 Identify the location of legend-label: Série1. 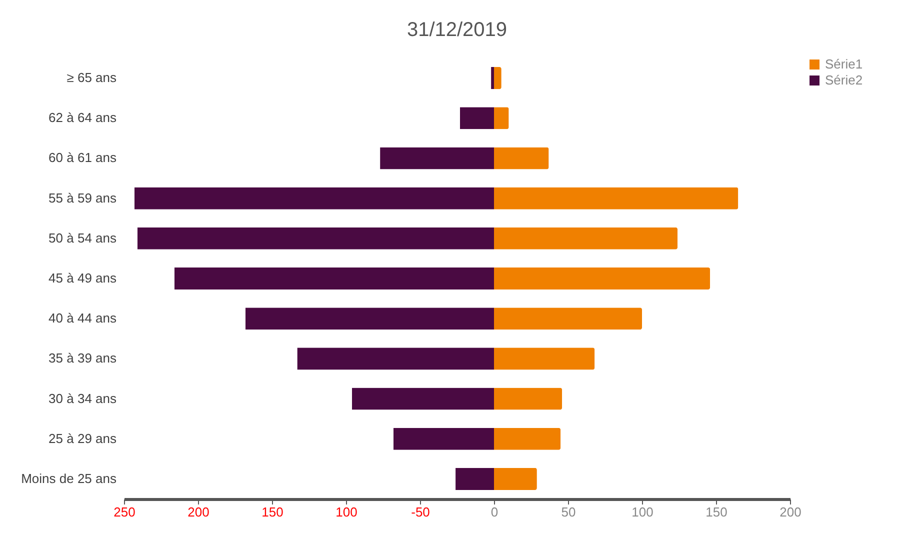
(844, 64).